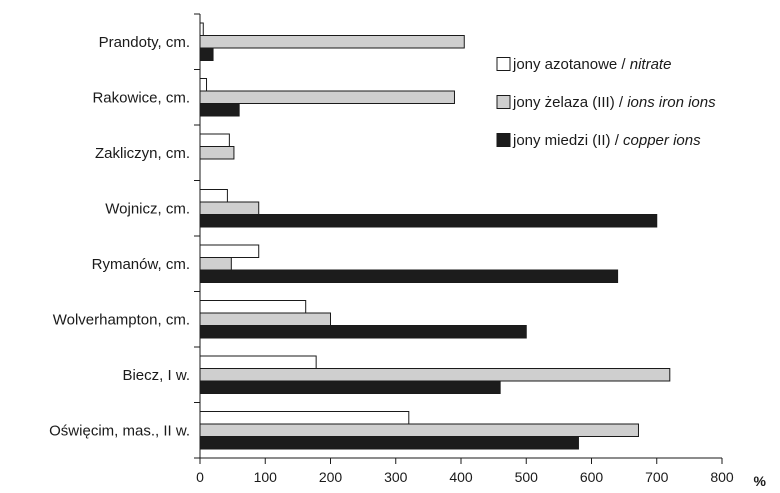  I want to click on legend-label: jony azotanowe / nitrate, so click(591, 64).